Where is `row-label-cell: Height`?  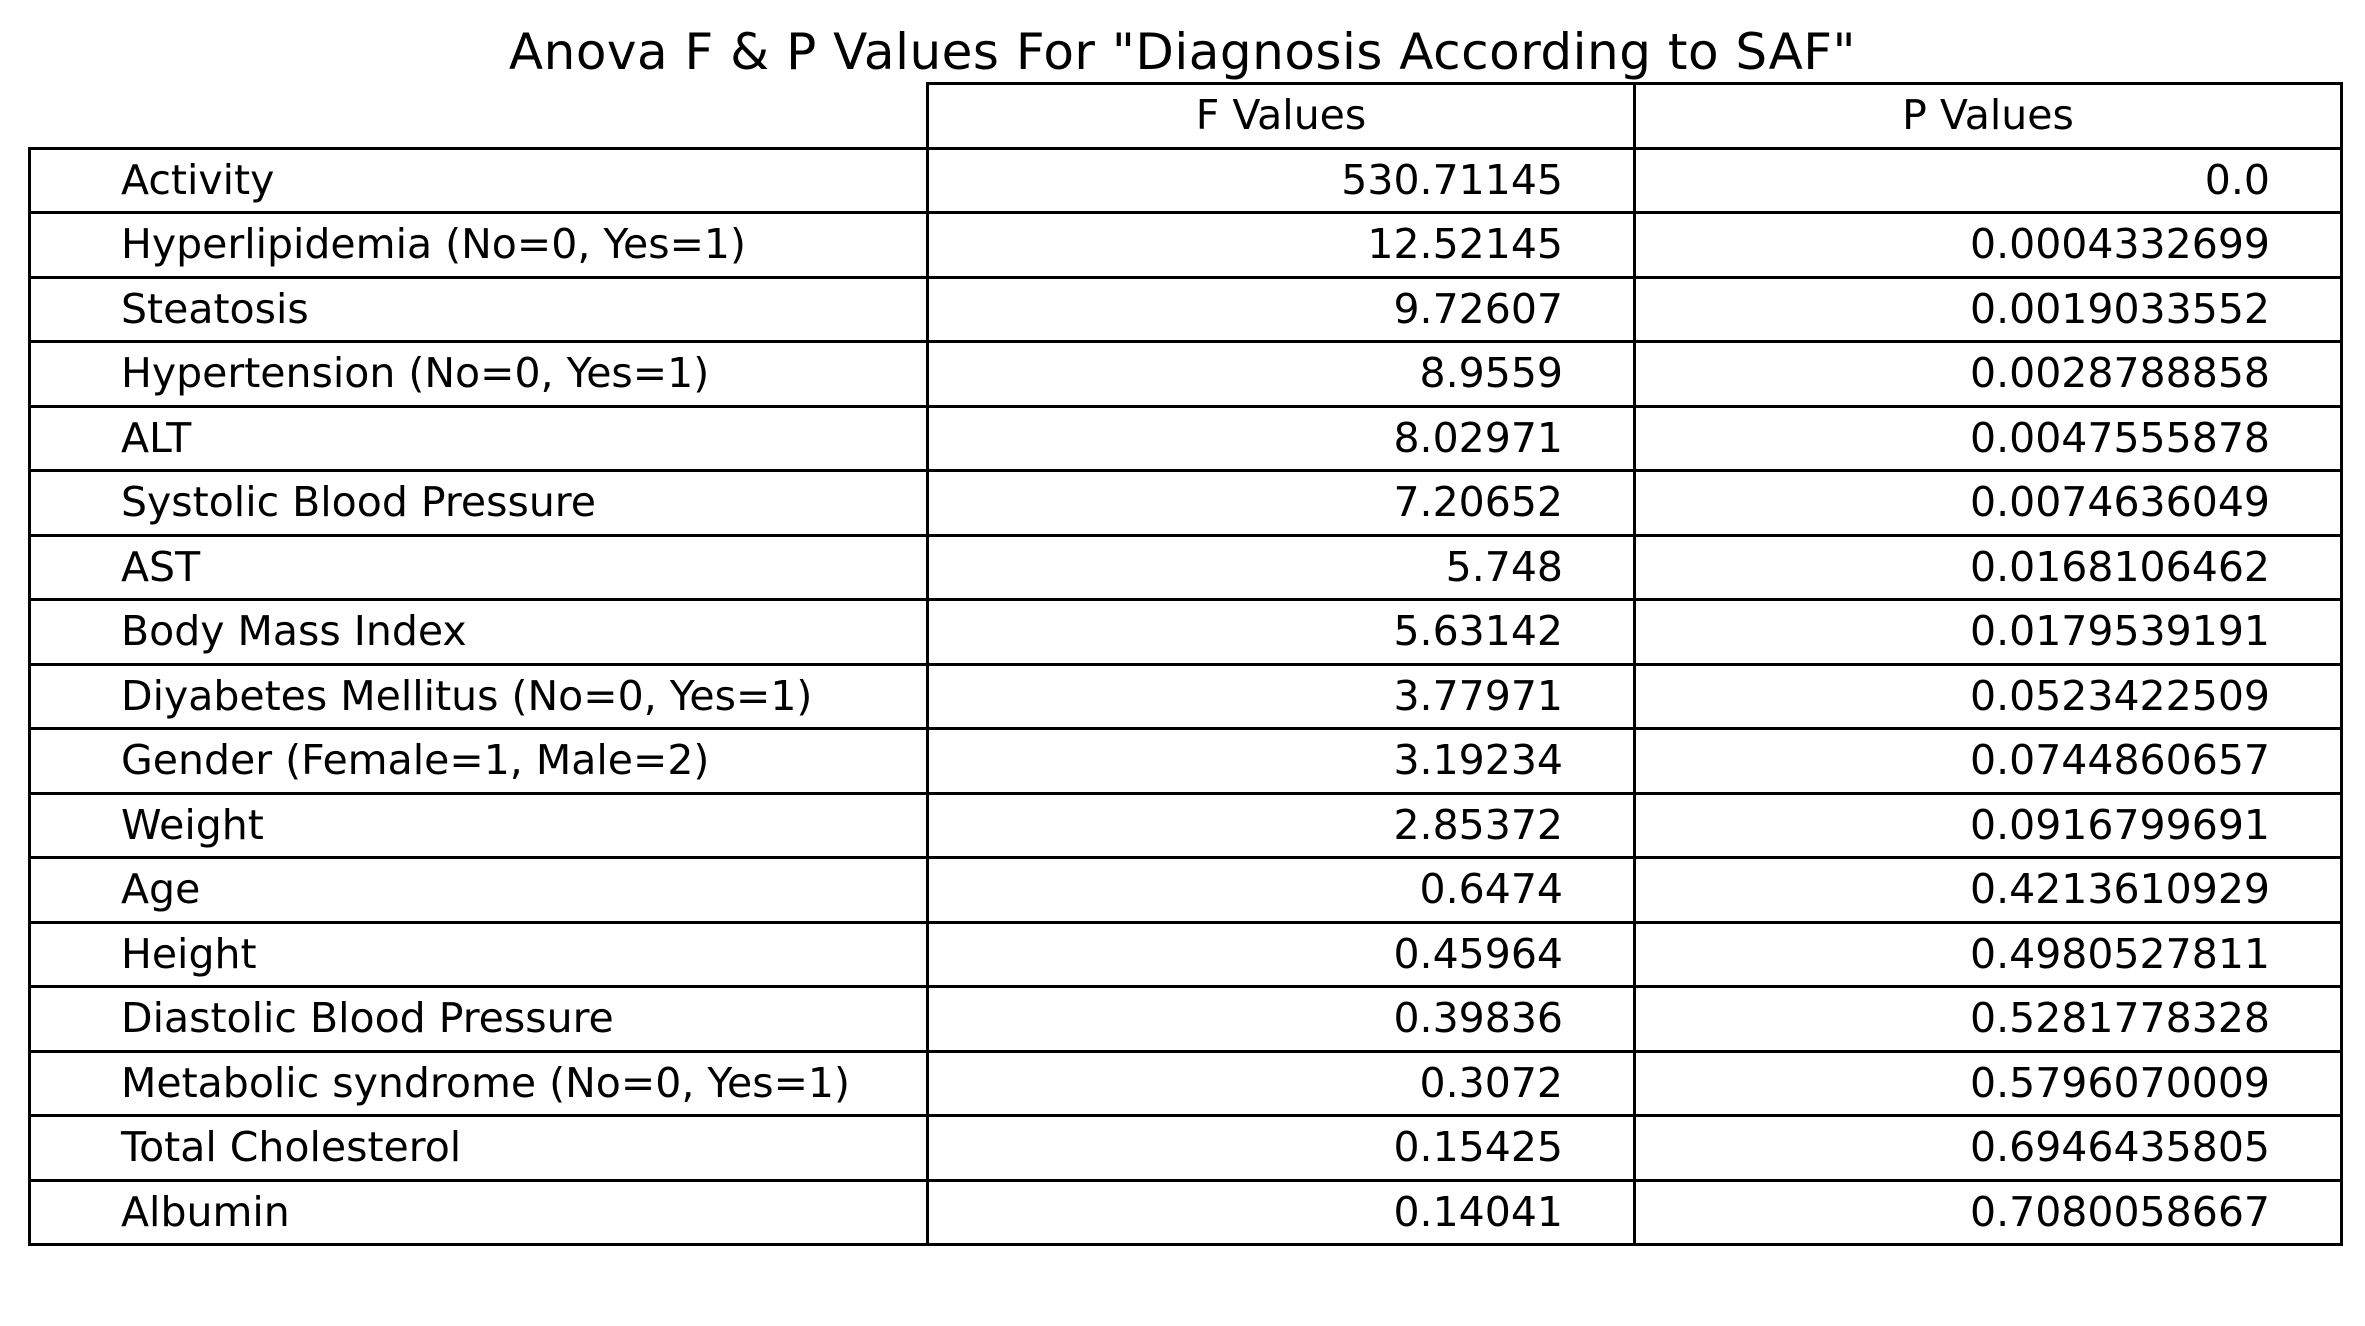
row-label-cell: Height is located at coordinates (478, 954).